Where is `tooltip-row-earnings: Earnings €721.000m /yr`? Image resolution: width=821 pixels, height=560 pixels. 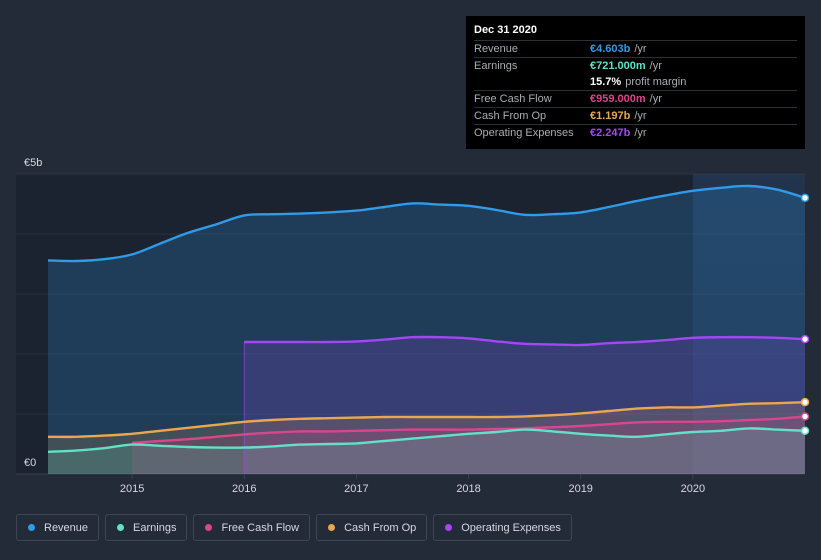 tooltip-row-earnings: Earnings €721.000m /yr is located at coordinates (635, 65).